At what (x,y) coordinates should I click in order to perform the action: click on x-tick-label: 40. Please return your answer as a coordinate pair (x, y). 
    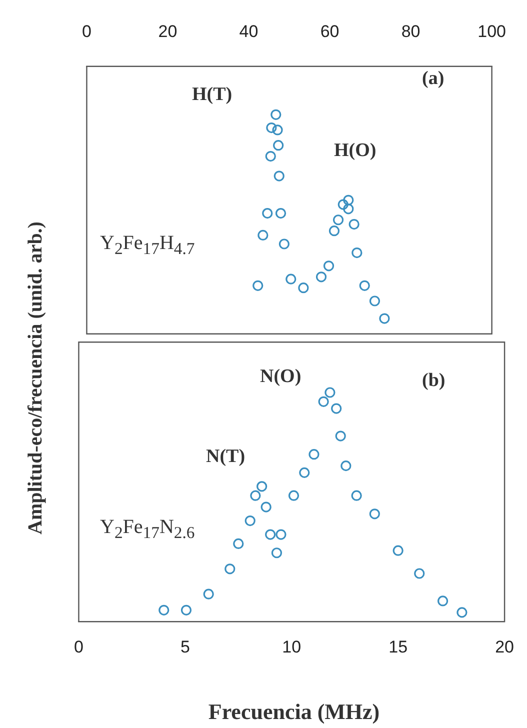
    Looking at the image, I should click on (248, 31).